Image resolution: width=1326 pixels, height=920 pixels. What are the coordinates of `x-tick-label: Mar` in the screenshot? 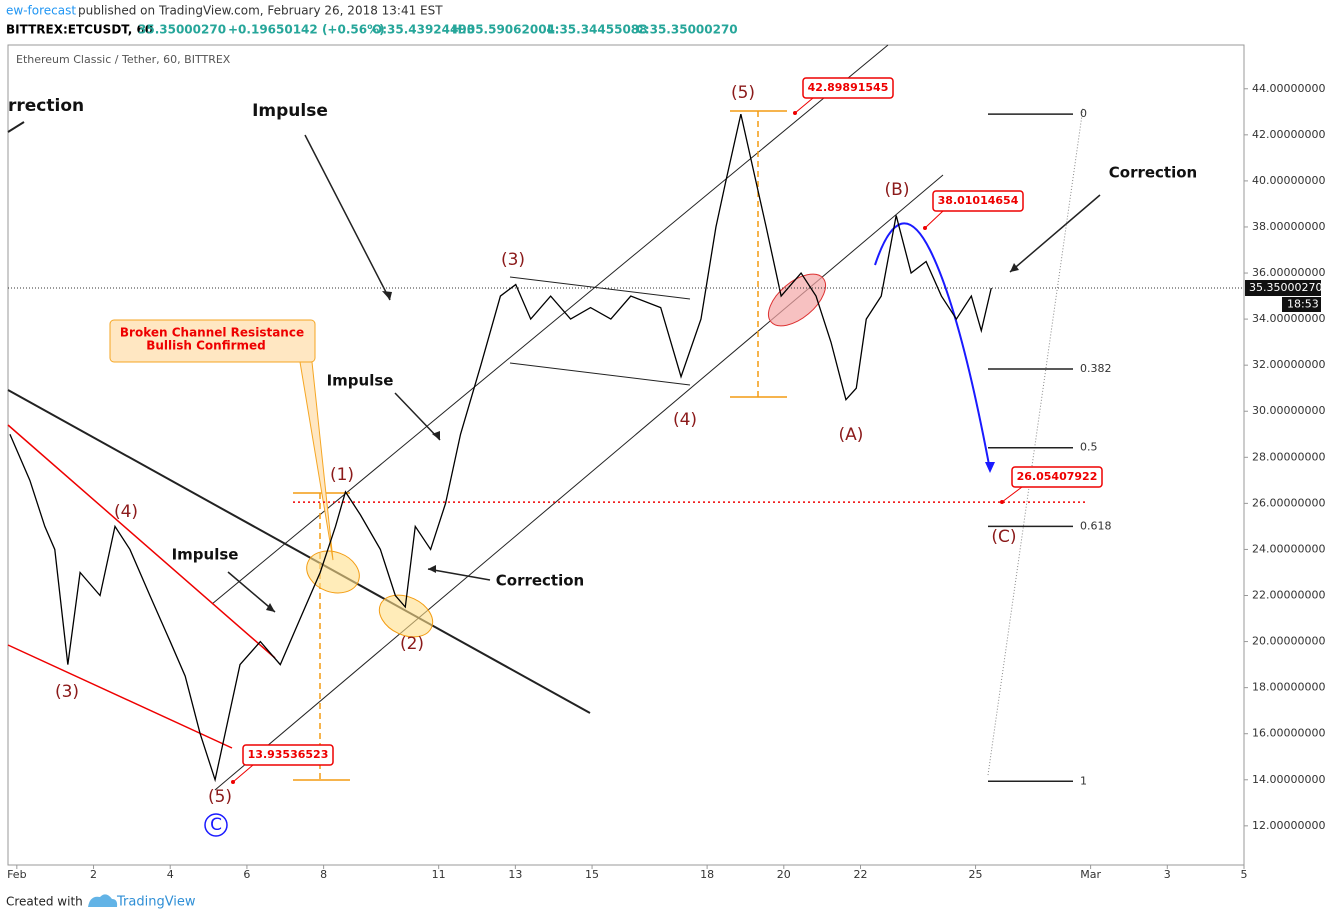 It's located at (1090, 874).